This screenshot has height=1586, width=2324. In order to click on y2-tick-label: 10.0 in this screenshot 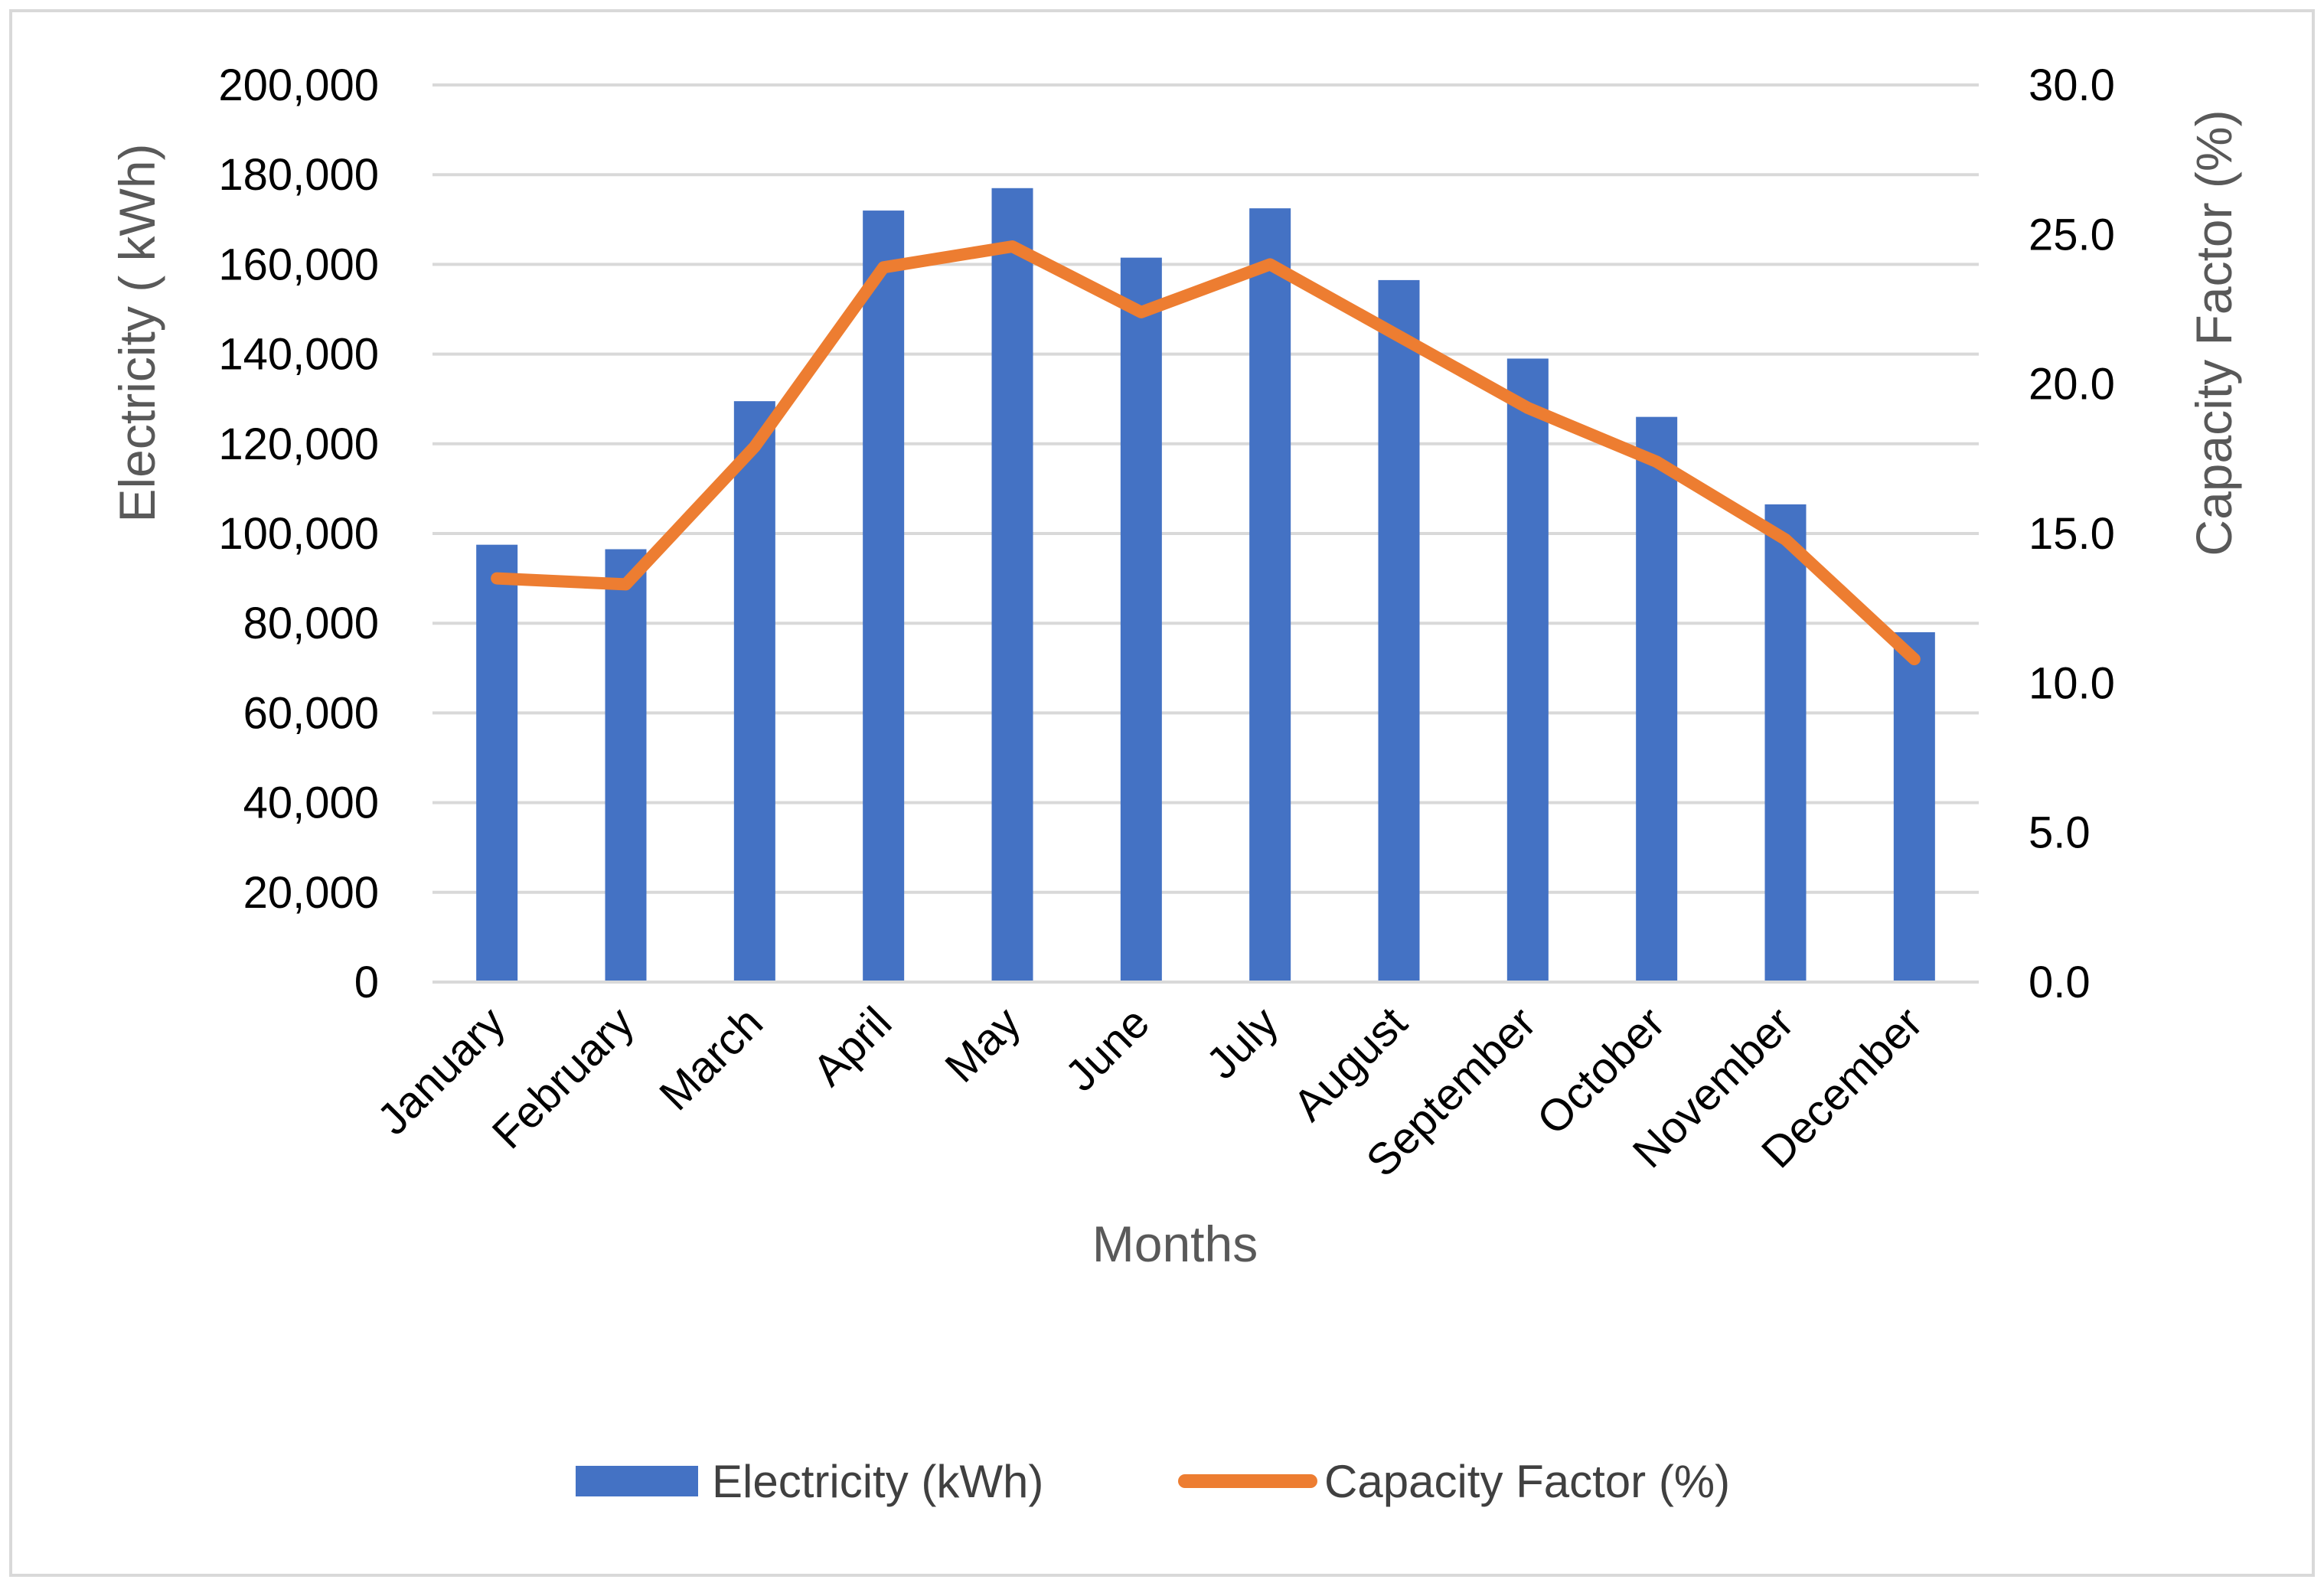, I will do `click(2072, 683)`.